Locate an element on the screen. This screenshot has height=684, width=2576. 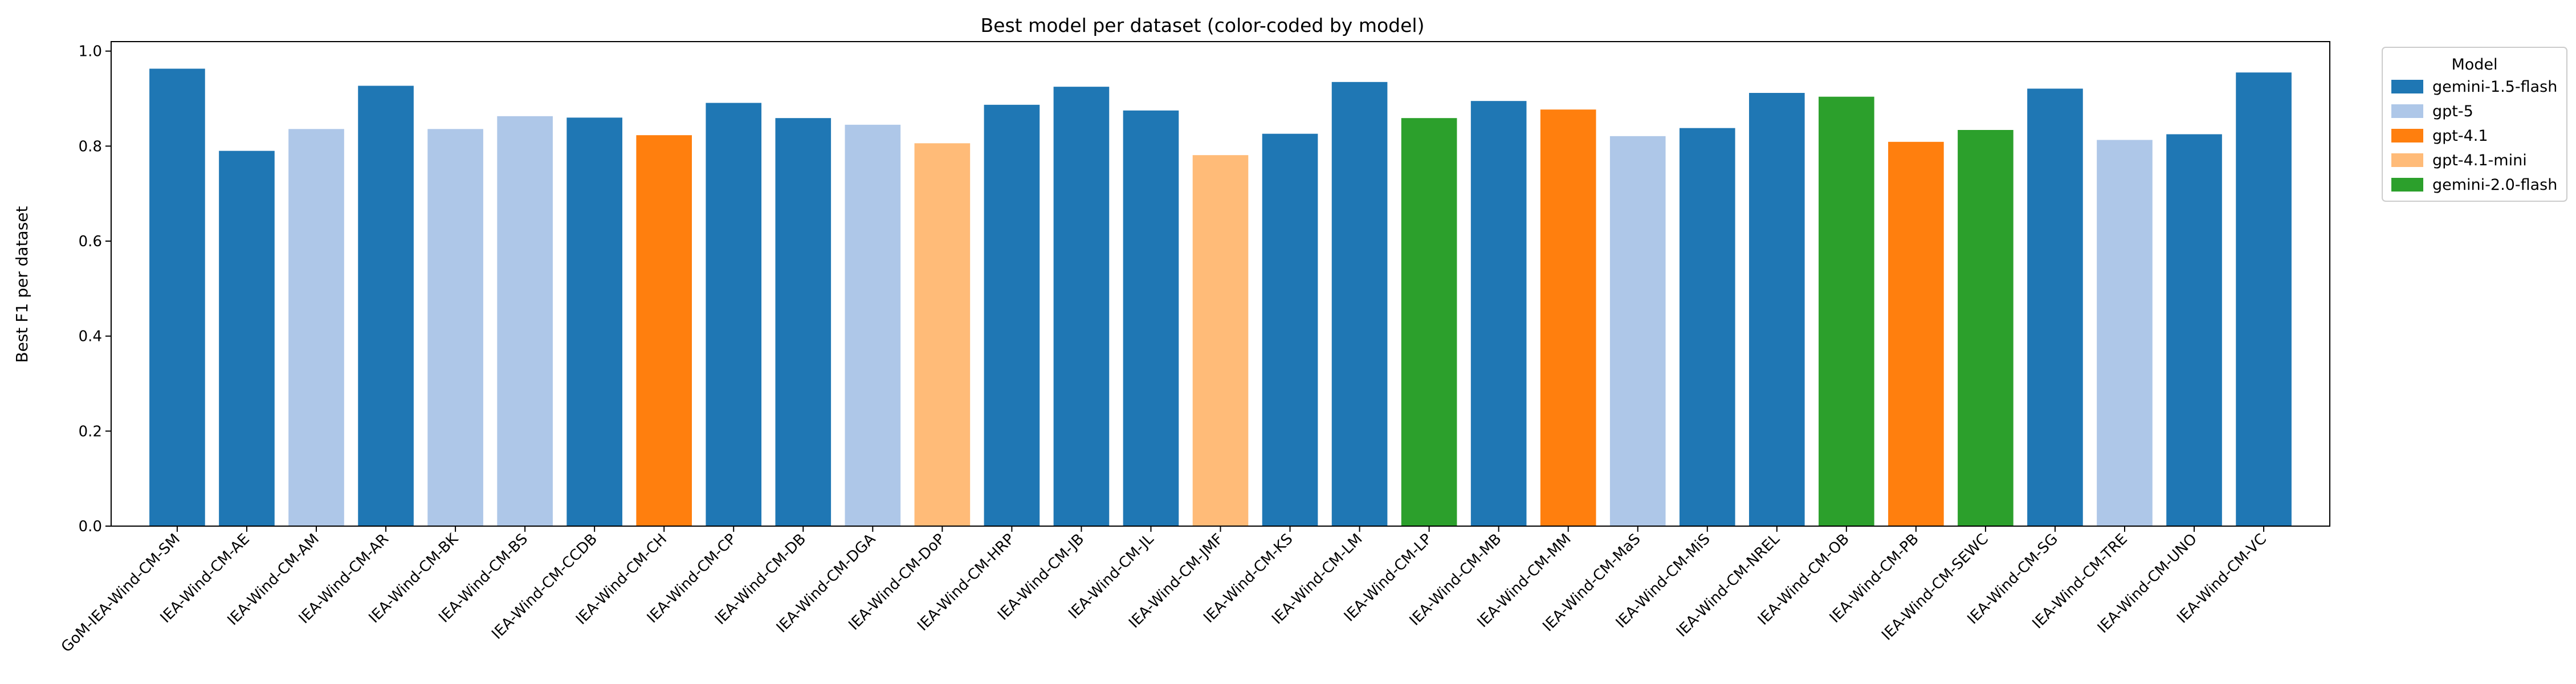
bar-iea-wind-cm-am is located at coordinates (316, 328).